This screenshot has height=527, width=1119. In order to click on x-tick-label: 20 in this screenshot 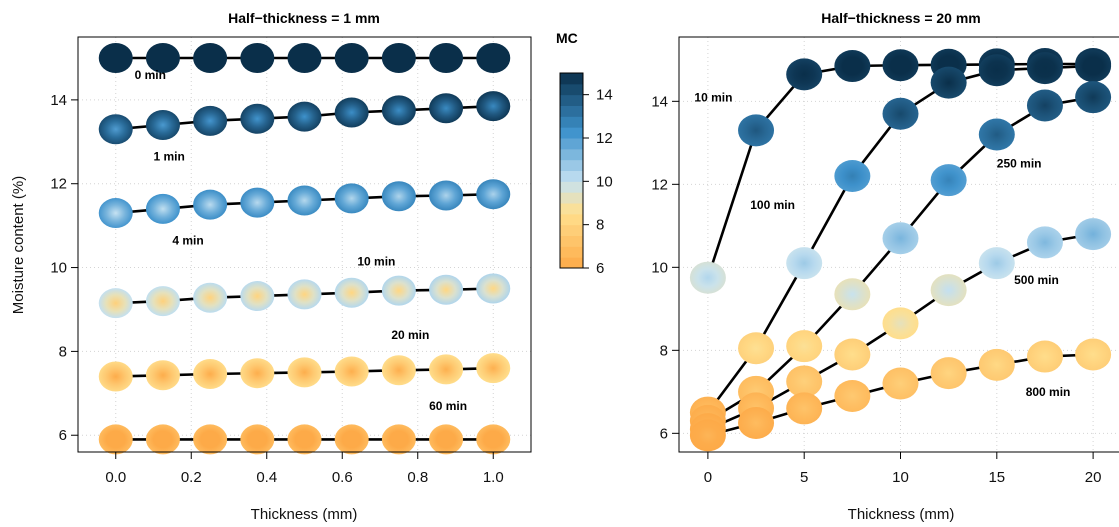, I will do `click(1093, 477)`.